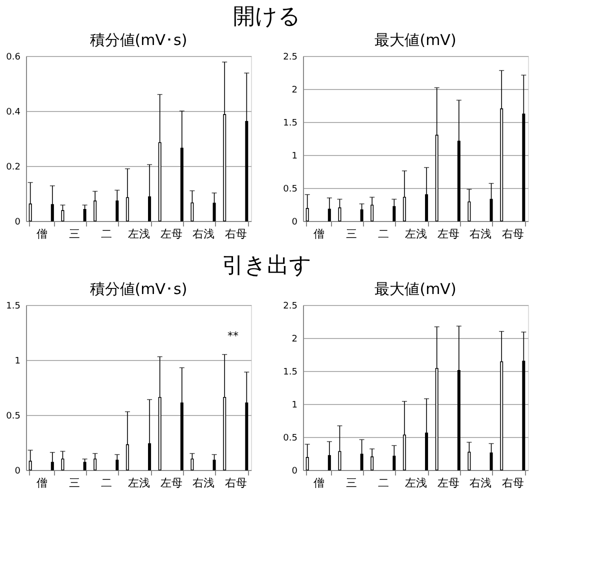  Describe the element at coordinates (267, 266) in the screenshot. I see `text: 引き出す` at that location.